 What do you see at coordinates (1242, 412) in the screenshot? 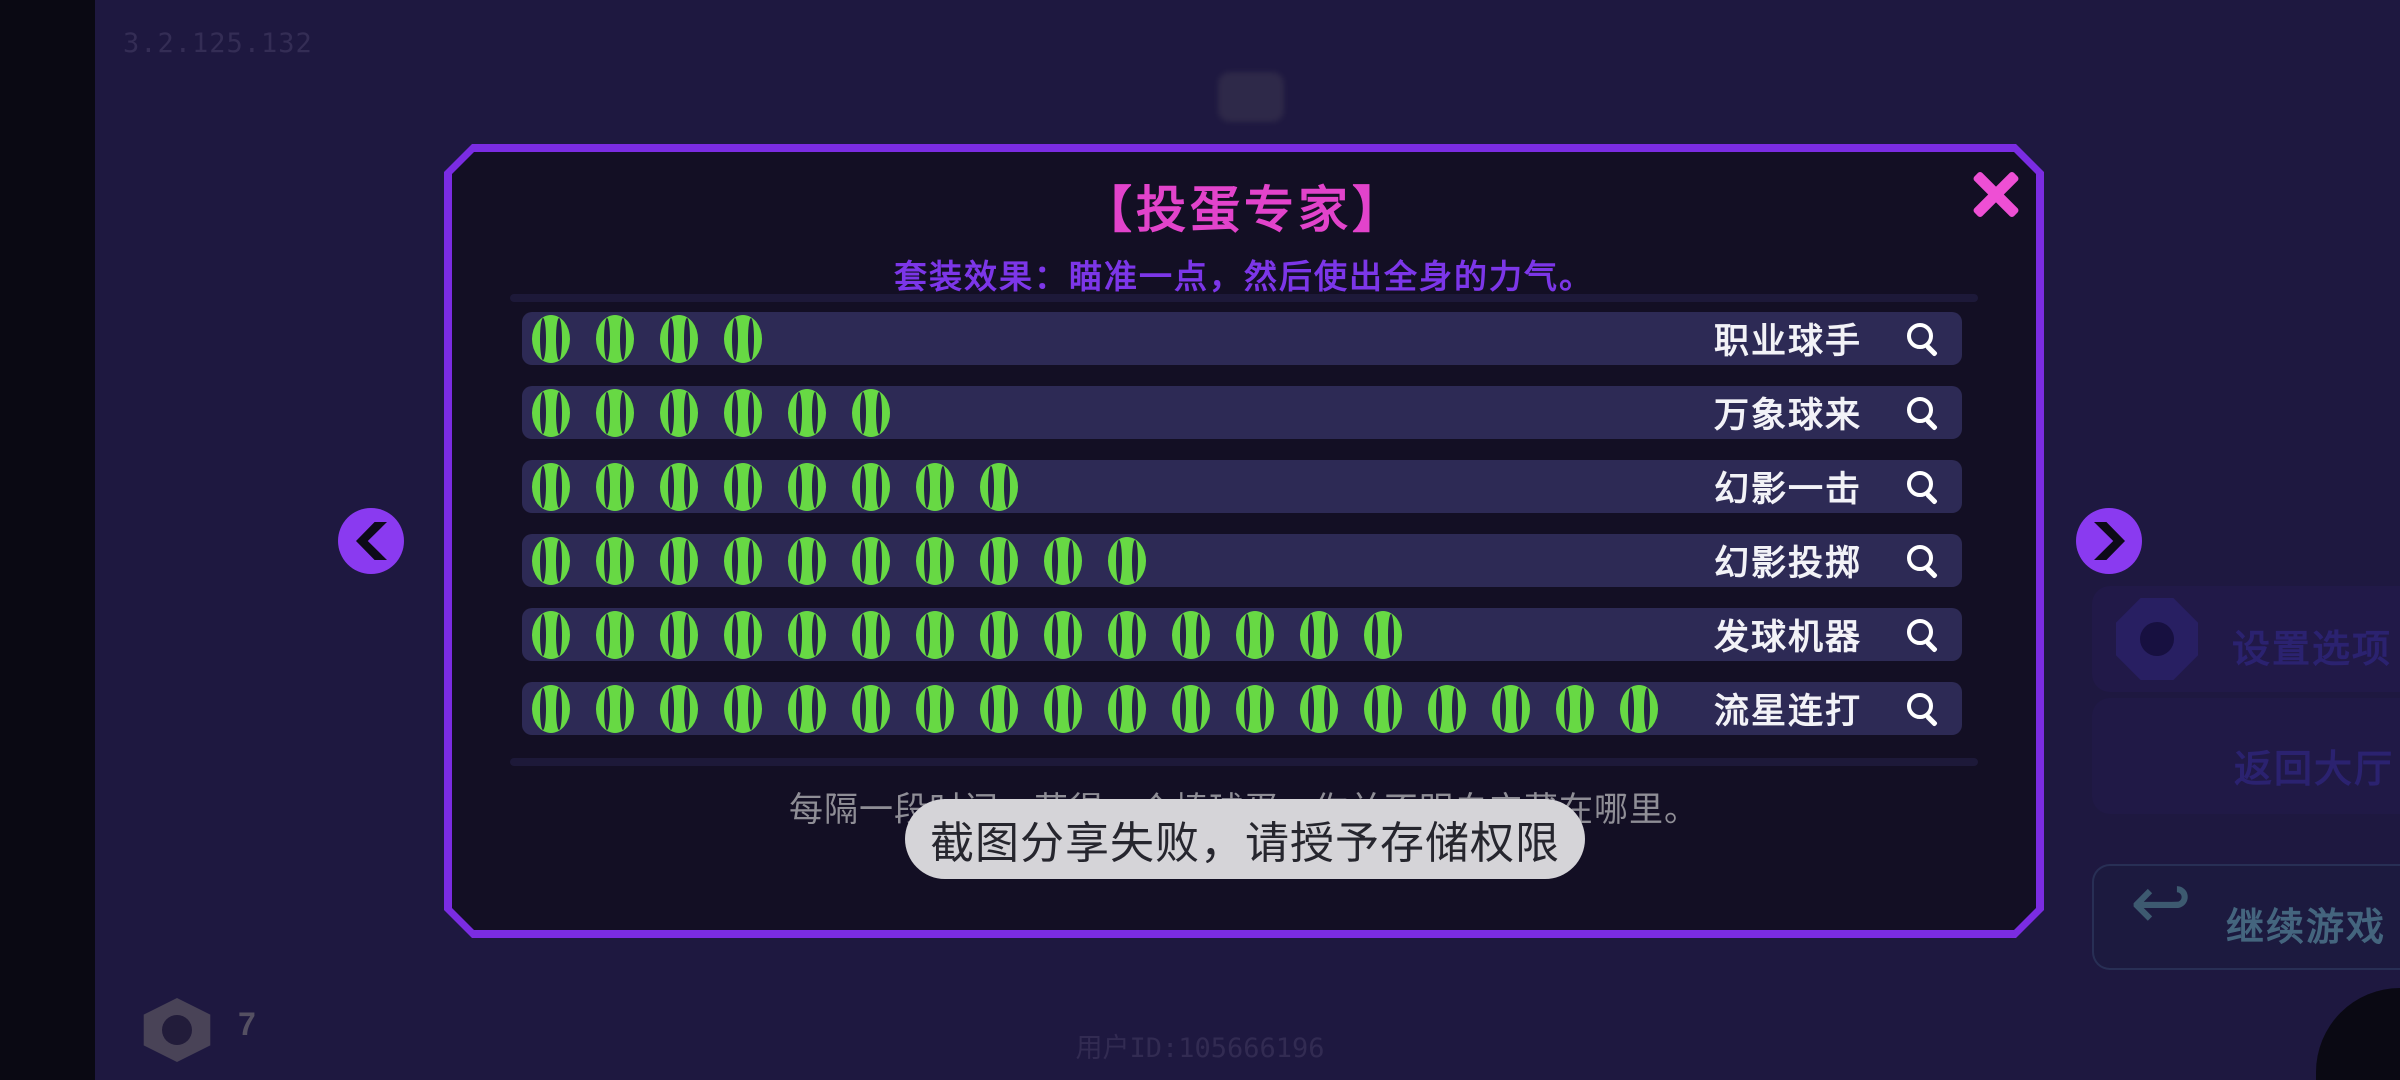
I see `skill-row: 万象球来` at bounding box center [1242, 412].